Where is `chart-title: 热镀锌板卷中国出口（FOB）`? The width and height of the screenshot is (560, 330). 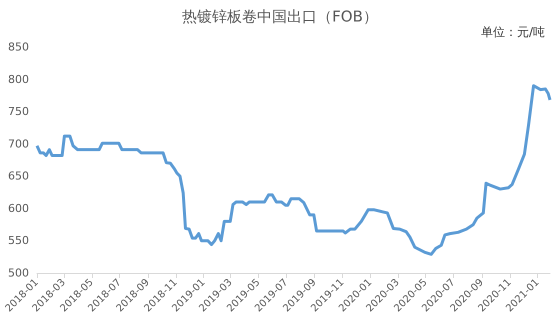
chart-title: 热镀锌板卷中国出口（FOB） is located at coordinates (280, 17).